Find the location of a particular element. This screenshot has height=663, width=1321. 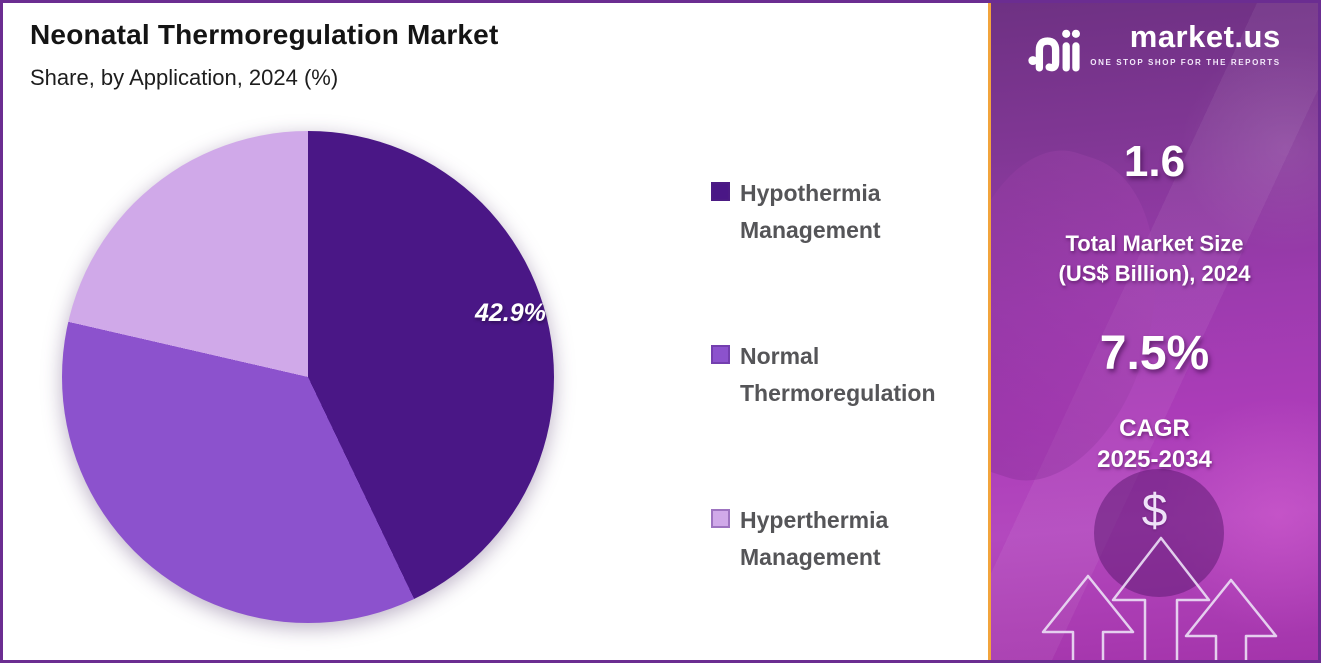

cagr-label: CAGR 2025-2034 is located at coordinates (1154, 444).